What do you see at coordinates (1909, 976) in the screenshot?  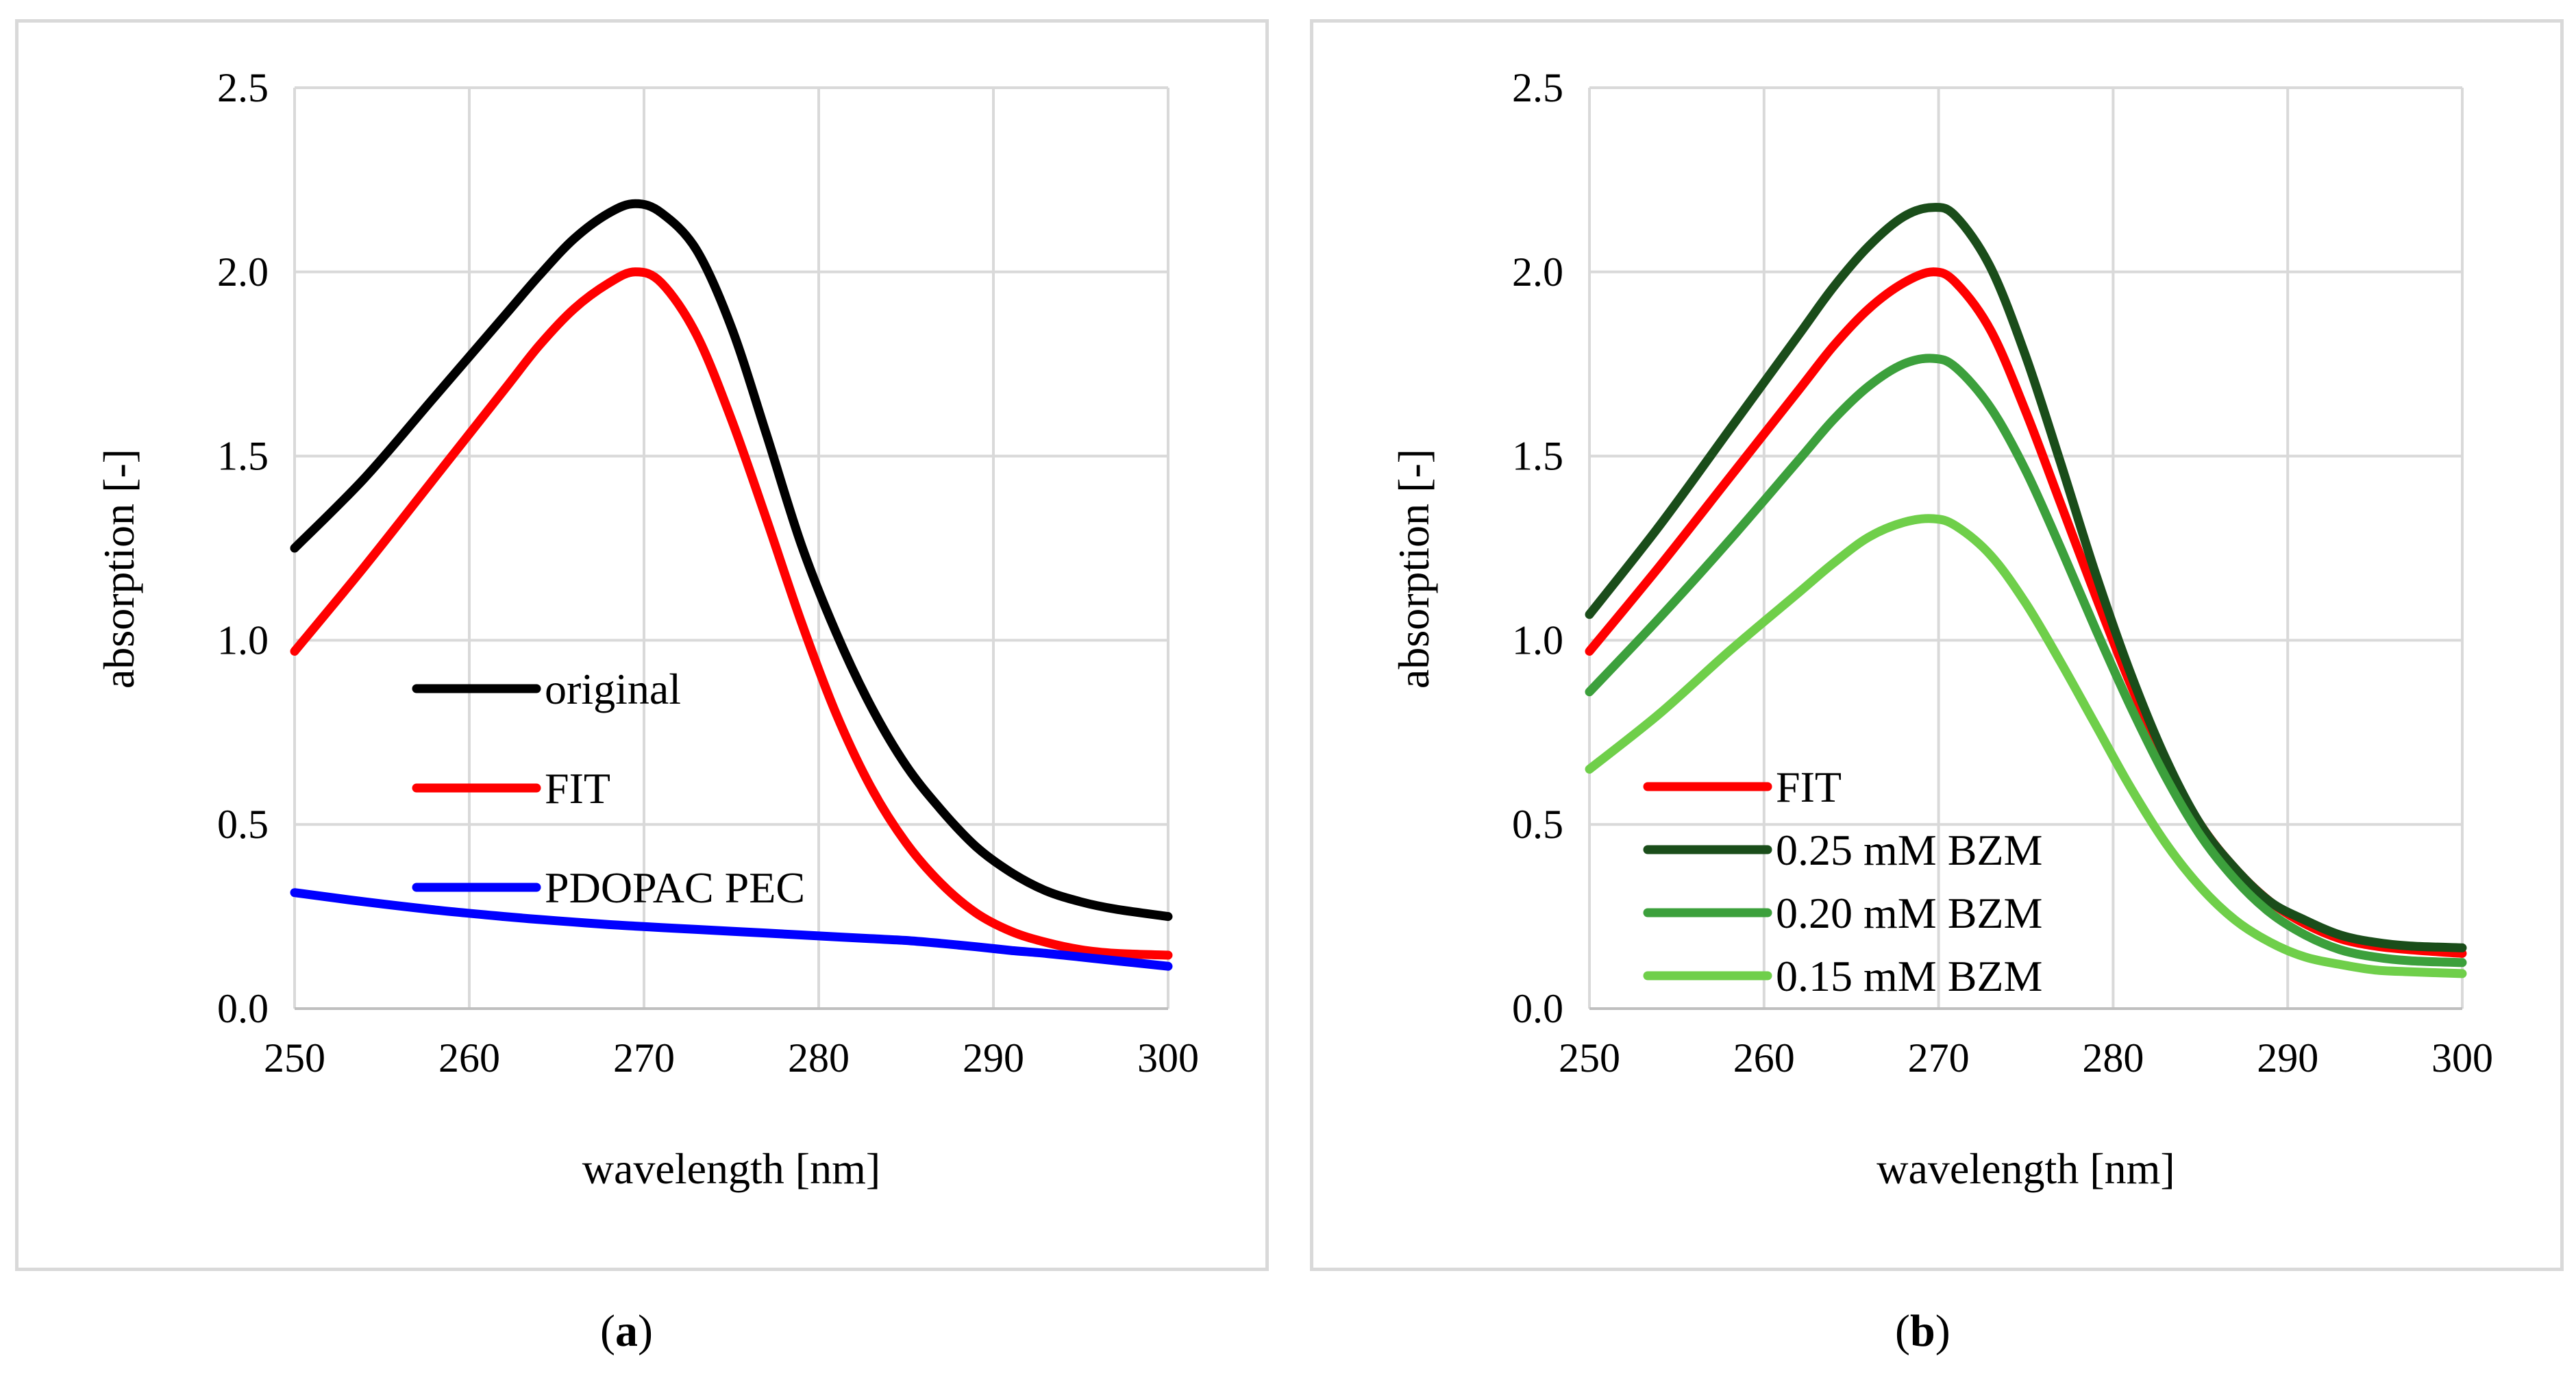 I see `legend-label: 0.15 mM BZM` at bounding box center [1909, 976].